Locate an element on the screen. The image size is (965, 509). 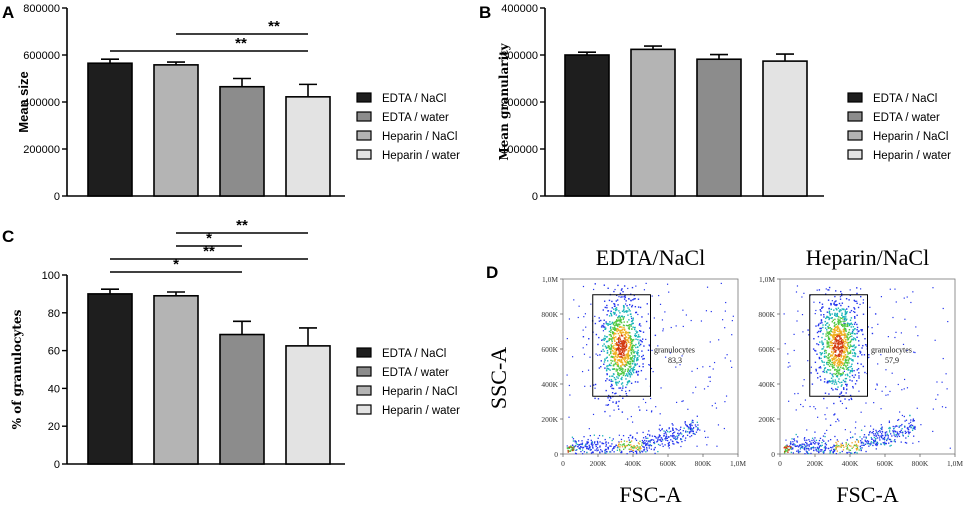
legend-label: Heparin / NaCl is located at coordinates (419, 392).